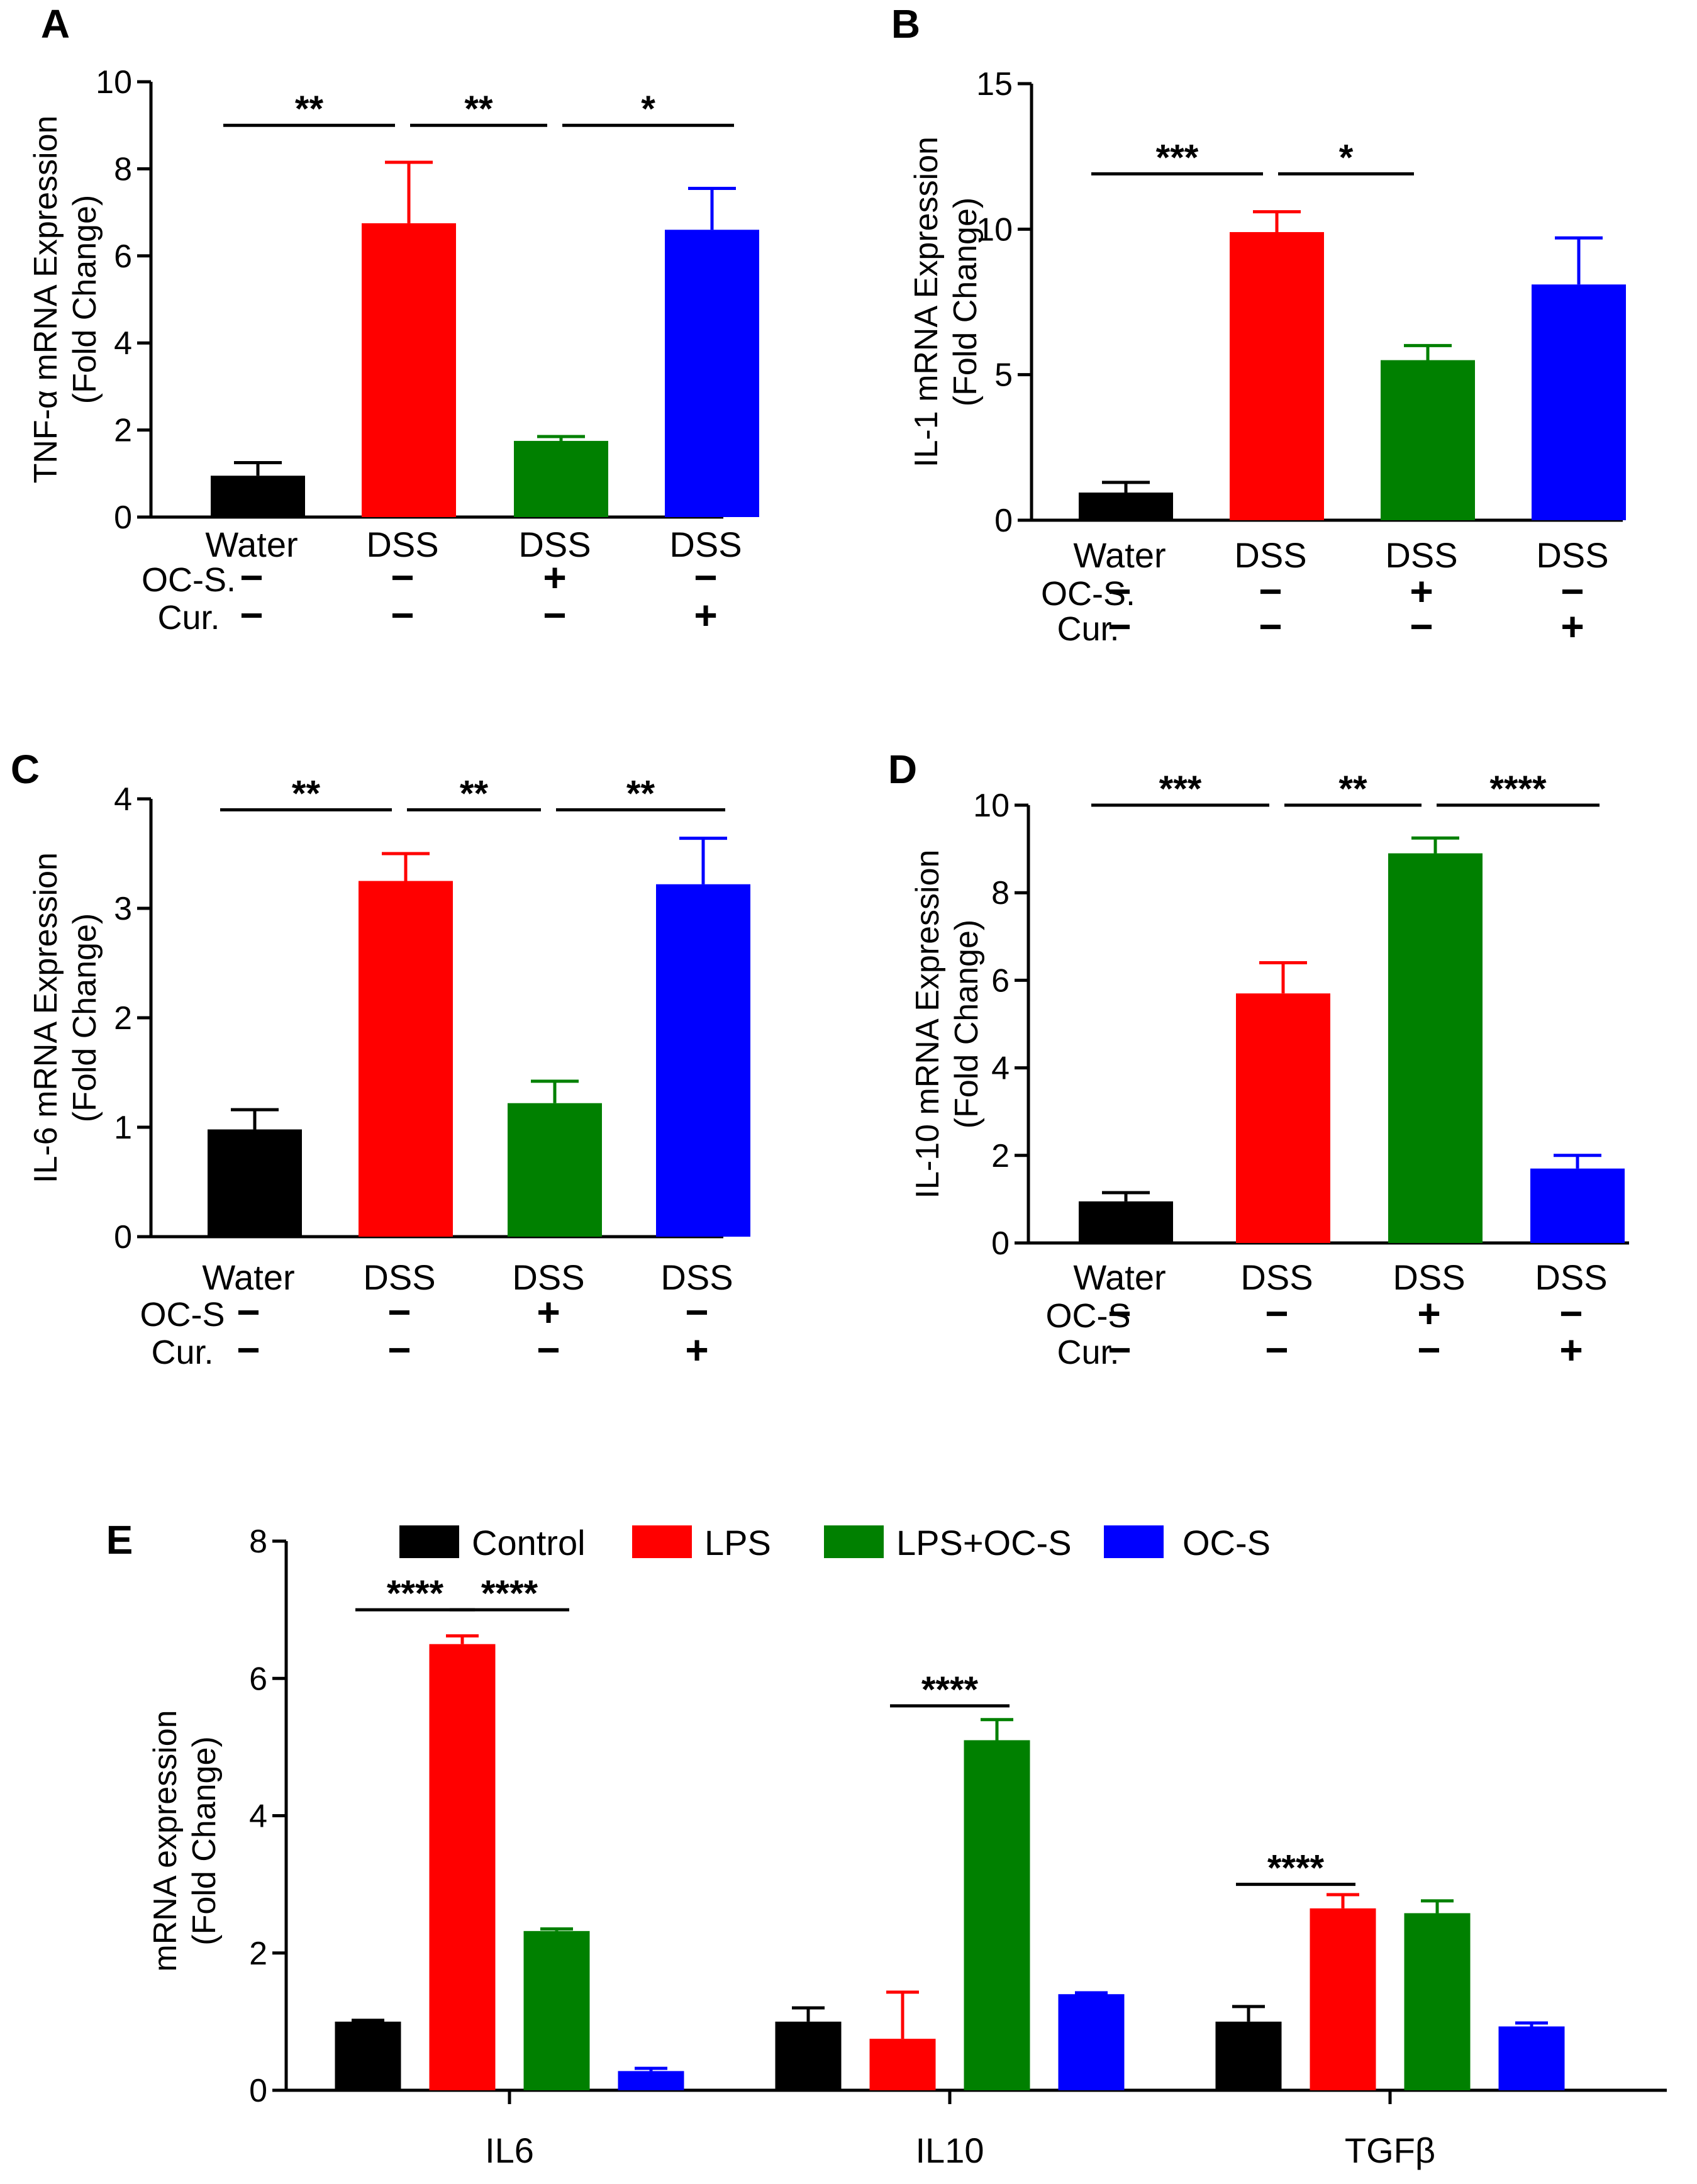 This screenshot has height=2184, width=1697. I want to click on panel-a-label: A, so click(55, 24).